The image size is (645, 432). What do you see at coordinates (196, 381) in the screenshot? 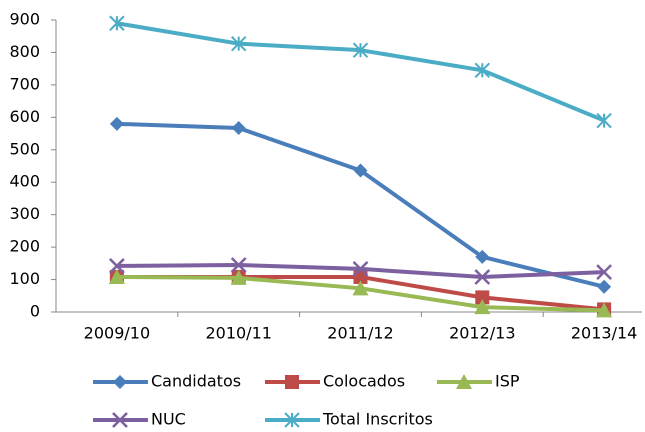
I see `legend-label: Candidatos` at bounding box center [196, 381].